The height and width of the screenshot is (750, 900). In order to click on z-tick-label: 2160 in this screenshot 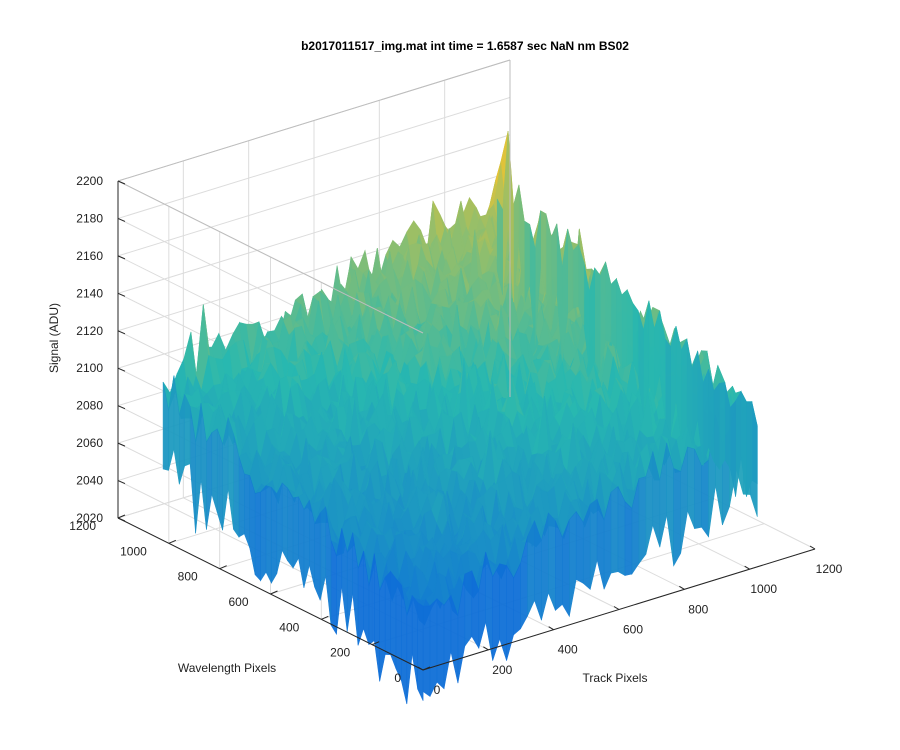, I will do `click(89, 256)`.